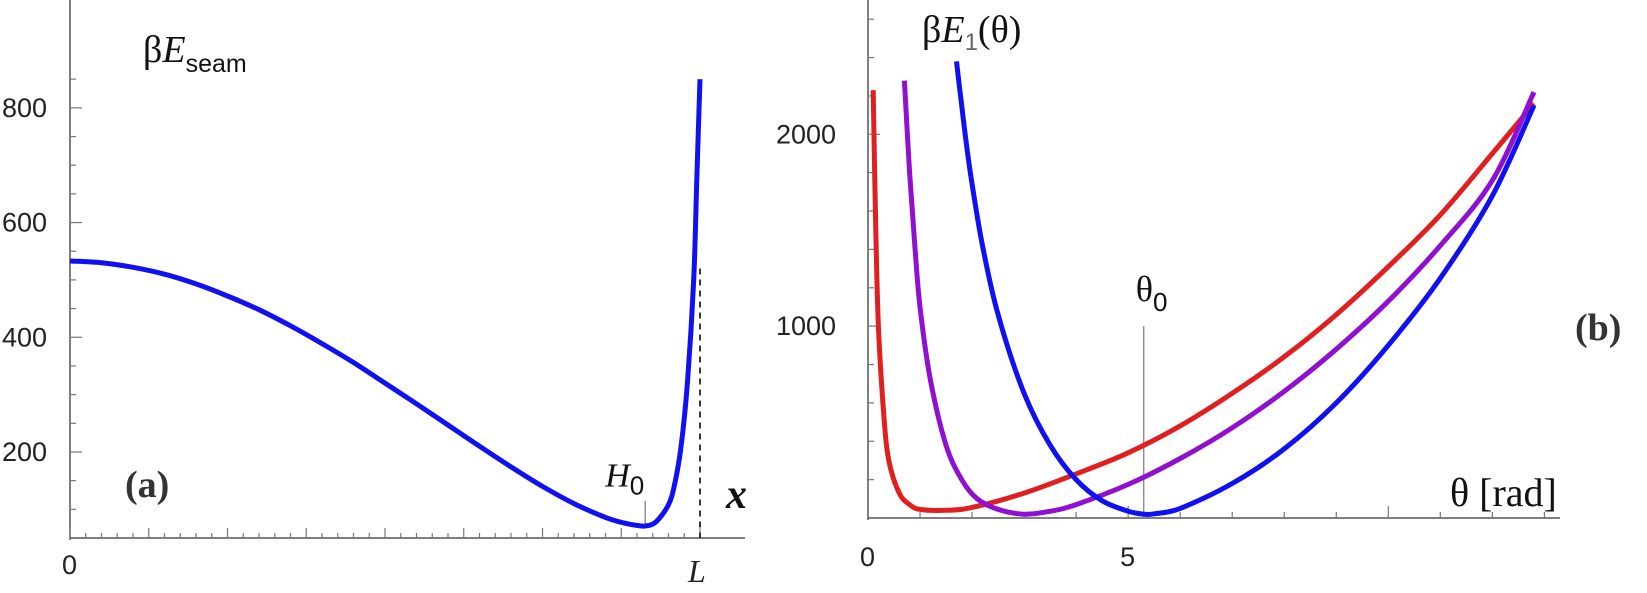 The height and width of the screenshot is (593, 1647). I want to click on panel-a-xlabel: x, so click(736, 495).